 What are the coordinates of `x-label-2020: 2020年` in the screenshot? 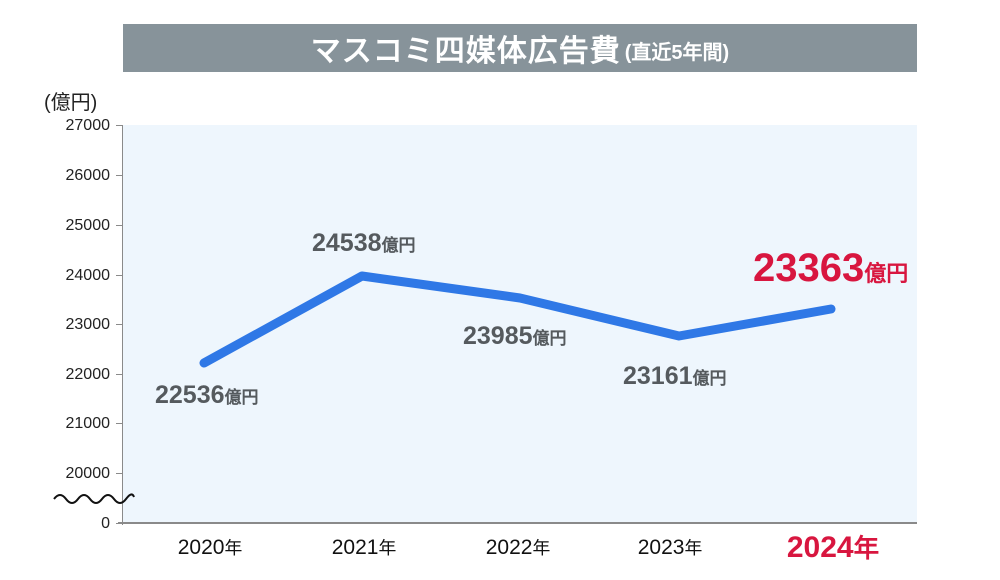 It's located at (210, 547).